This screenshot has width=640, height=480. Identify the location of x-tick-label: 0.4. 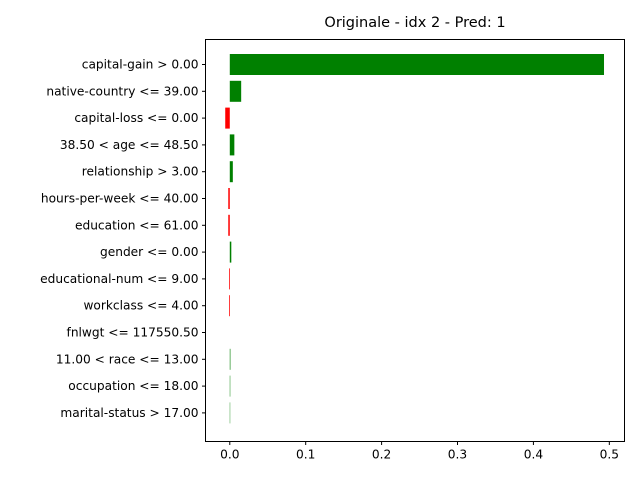
(534, 455).